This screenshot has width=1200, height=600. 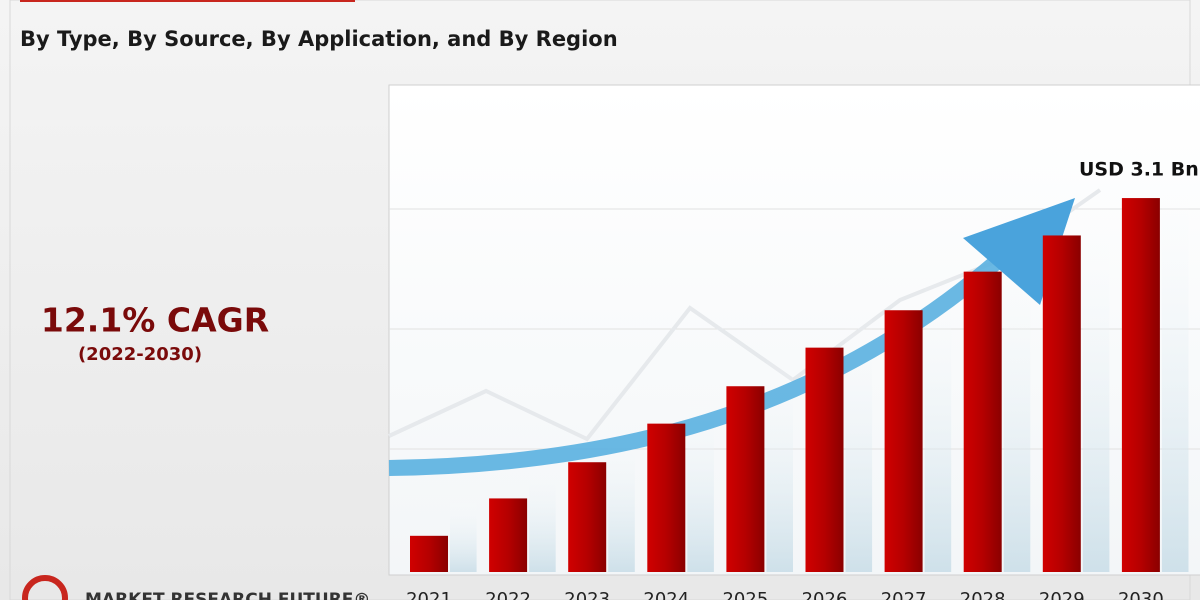 I want to click on x-tick-label: 2025, so click(x=745, y=594).